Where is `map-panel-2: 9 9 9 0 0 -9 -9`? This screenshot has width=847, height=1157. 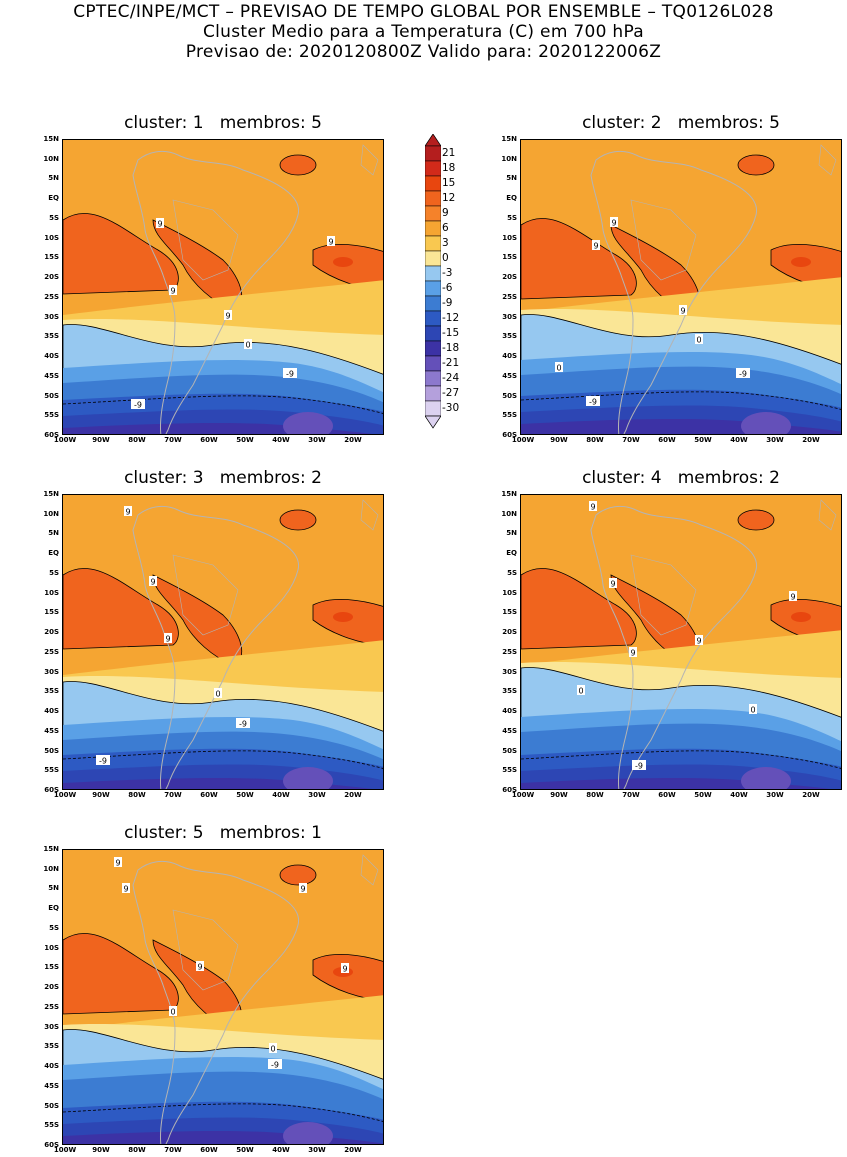
map-panel-2: 9 9 9 0 0 -9 -9 is located at coordinates (681, 287).